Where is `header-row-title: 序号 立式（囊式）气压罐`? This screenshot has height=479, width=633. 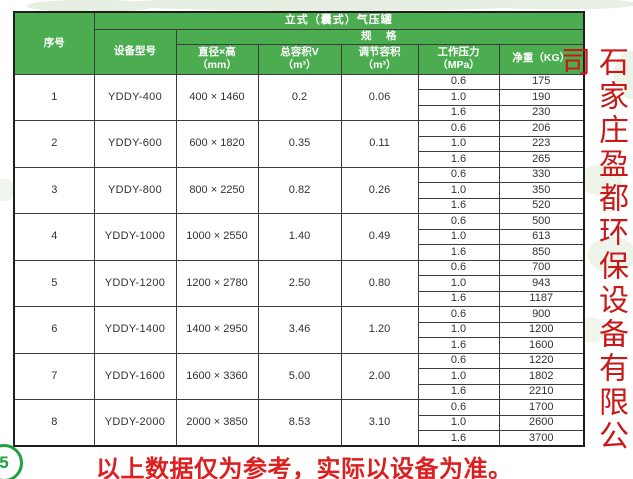
header-row-title: 序号 立式（囊式）气压罐 is located at coordinates (299, 43).